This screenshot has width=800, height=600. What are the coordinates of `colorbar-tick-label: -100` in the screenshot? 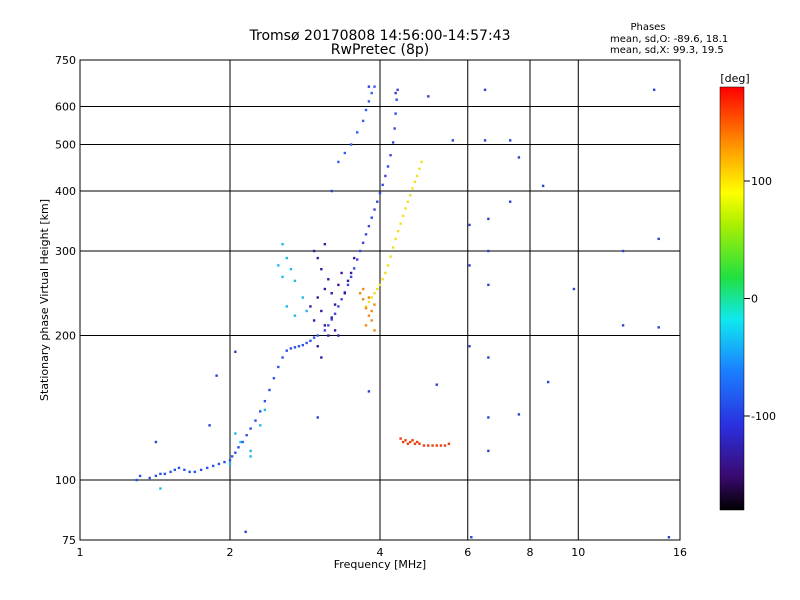 It's located at (763, 416).